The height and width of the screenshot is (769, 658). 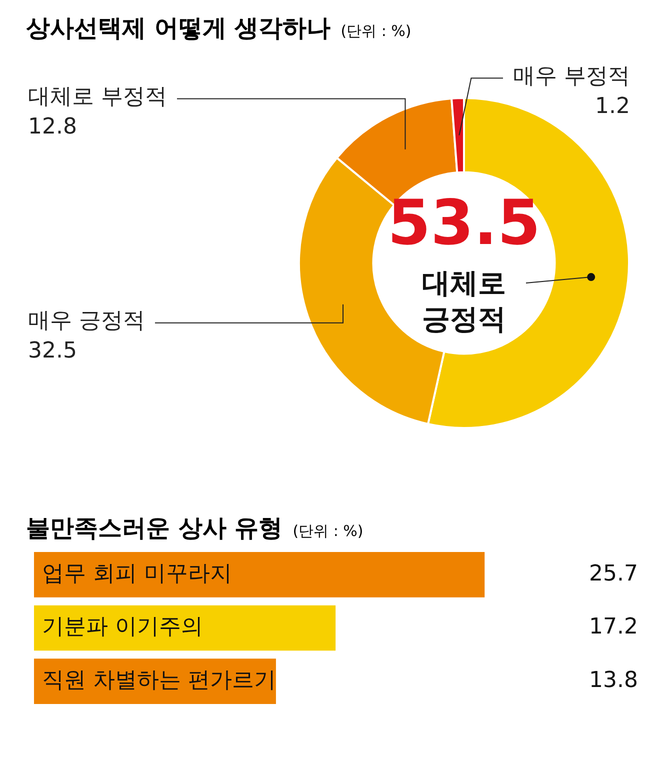 What do you see at coordinates (178, 28) in the screenshot?
I see `chart-title: 상사선택제 어떻게 생각하나` at bounding box center [178, 28].